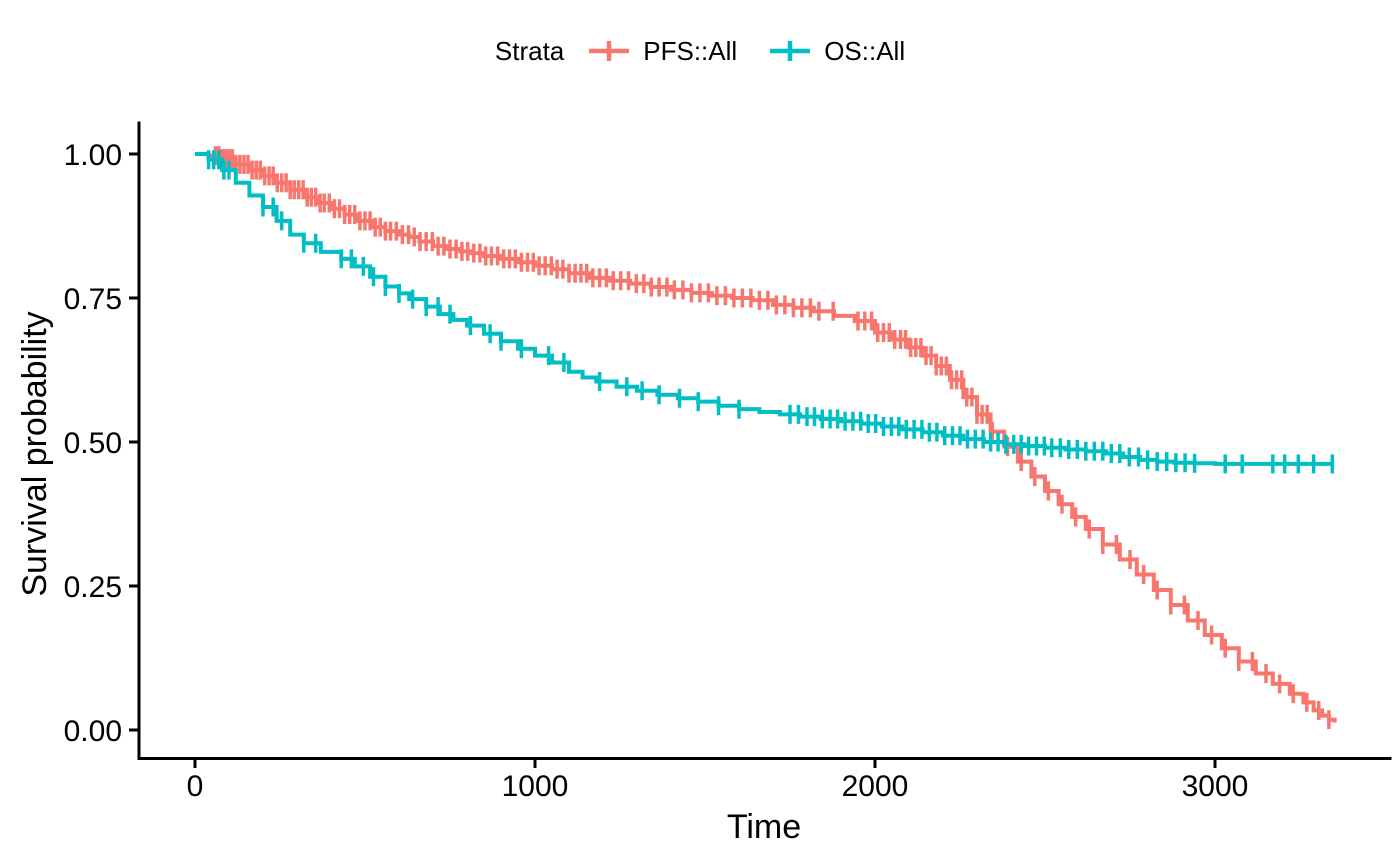 The image size is (1400, 866). What do you see at coordinates (1215, 786) in the screenshot?
I see `x-tick-label-3000: 3000` at bounding box center [1215, 786].